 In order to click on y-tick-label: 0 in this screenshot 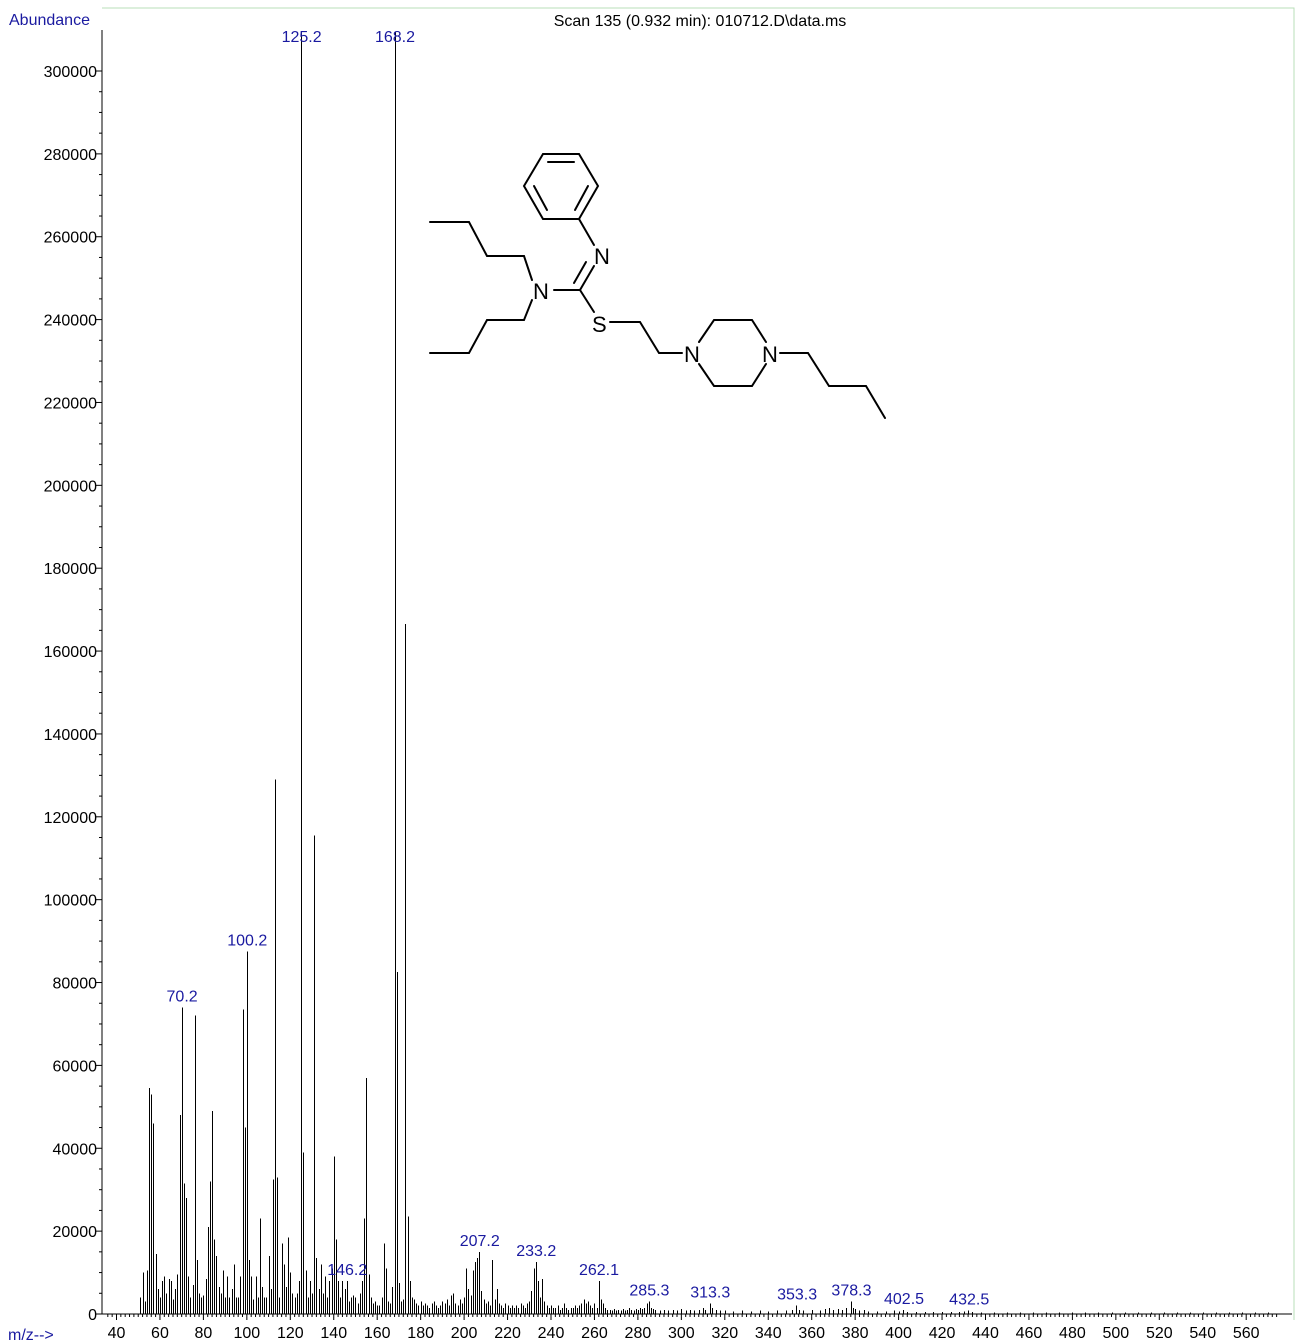, I will do `click(92, 1315)`.